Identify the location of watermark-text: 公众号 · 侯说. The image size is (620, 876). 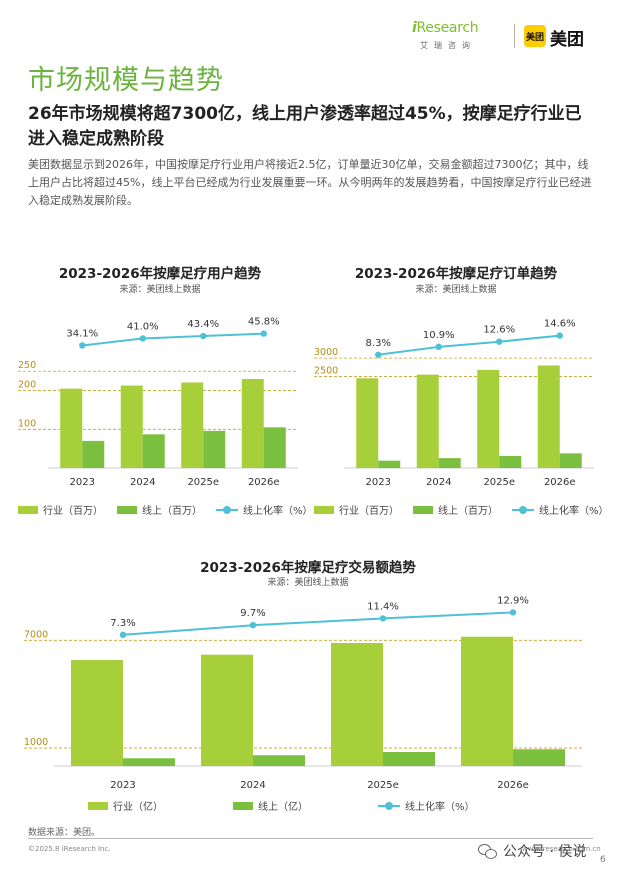
(545, 852).